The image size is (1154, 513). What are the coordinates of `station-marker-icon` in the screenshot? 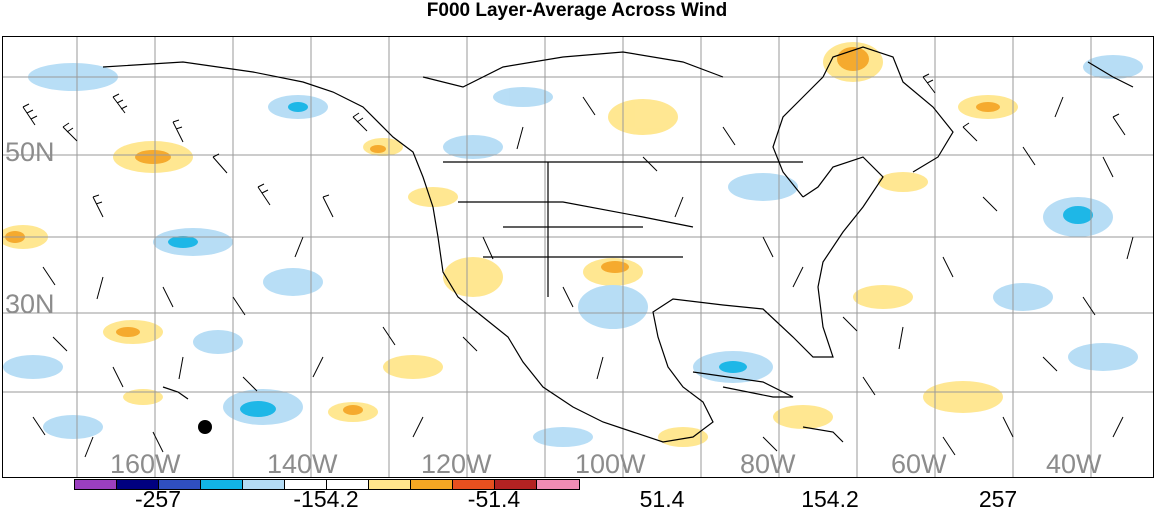 It's located at (205, 427).